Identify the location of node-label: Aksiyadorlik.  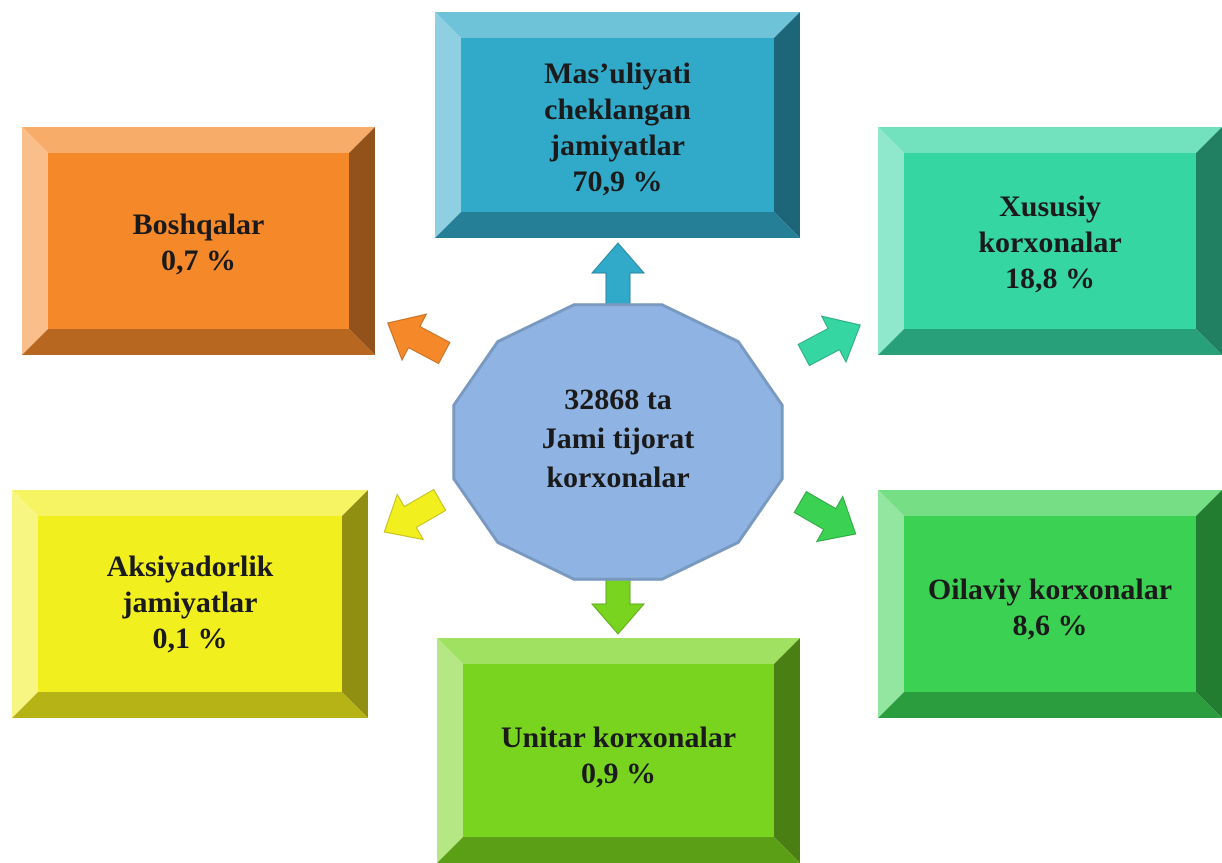
(190, 566).